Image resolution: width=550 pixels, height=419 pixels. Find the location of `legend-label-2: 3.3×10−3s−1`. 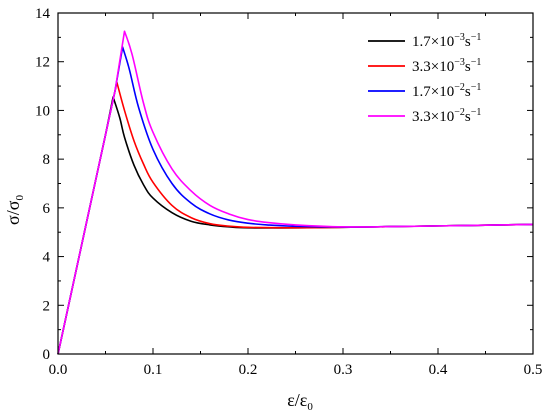

legend-label-2: 3.3×10−3s−1 is located at coordinates (446, 66).